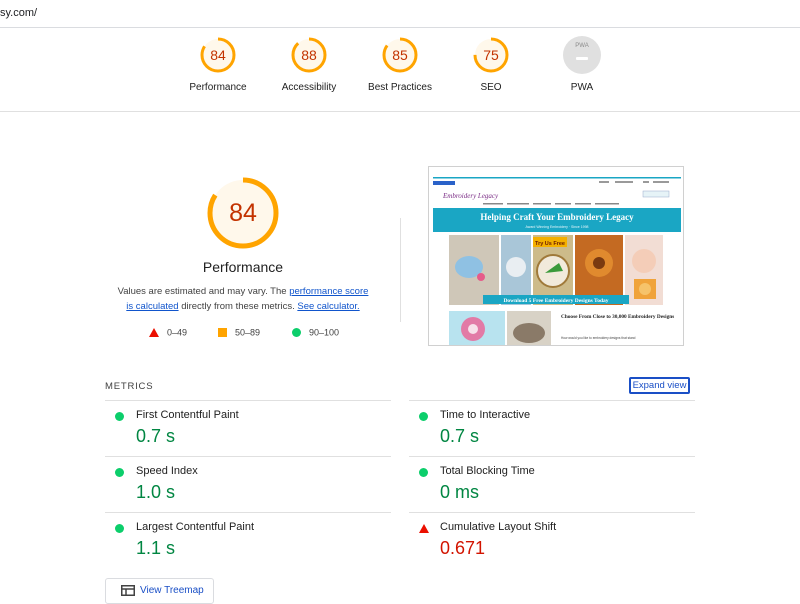 The height and width of the screenshot is (604, 800). What do you see at coordinates (248, 428) in the screenshot?
I see `metric-first-contentful-paint: First Contentful Paint 0.7 s` at bounding box center [248, 428].